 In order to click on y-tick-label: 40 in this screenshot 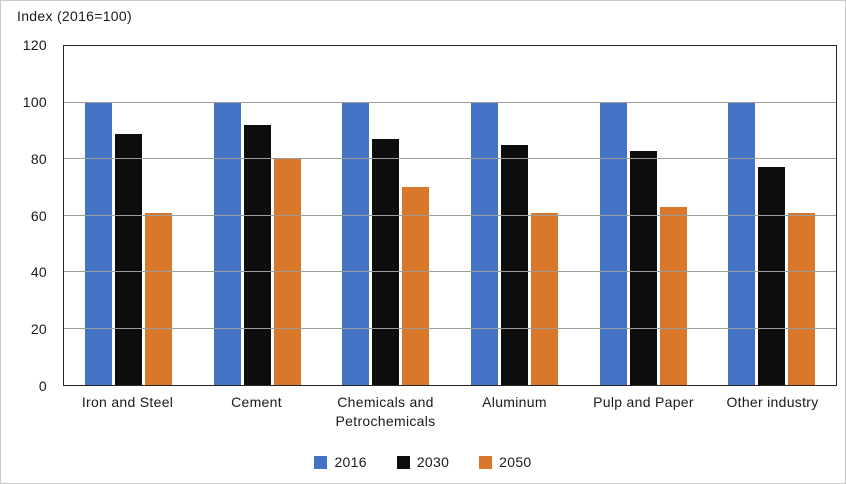, I will do `click(38, 272)`.